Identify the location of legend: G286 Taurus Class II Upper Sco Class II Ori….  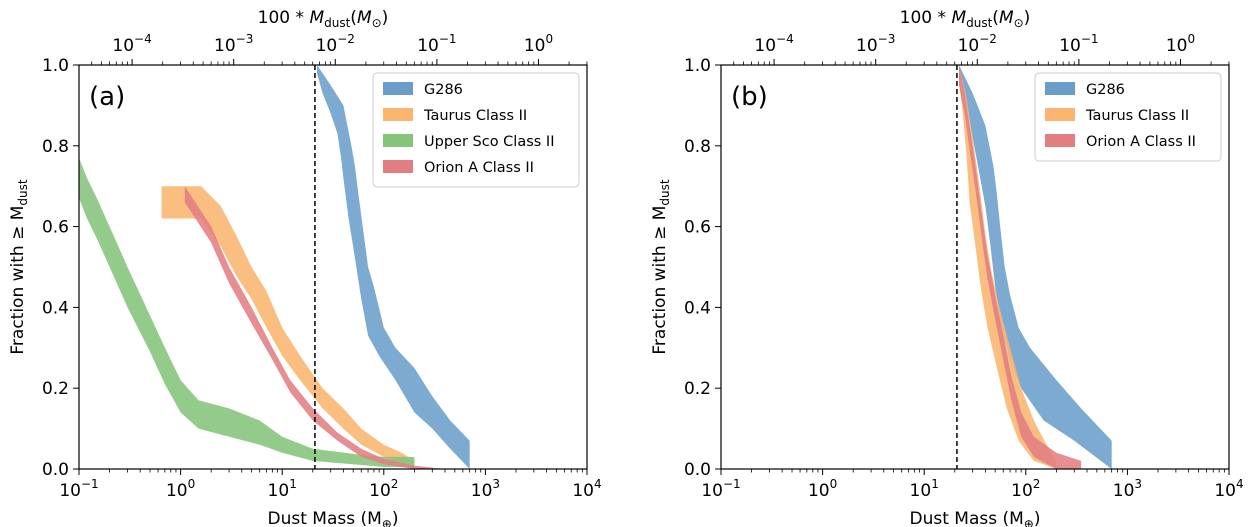
(476, 130).